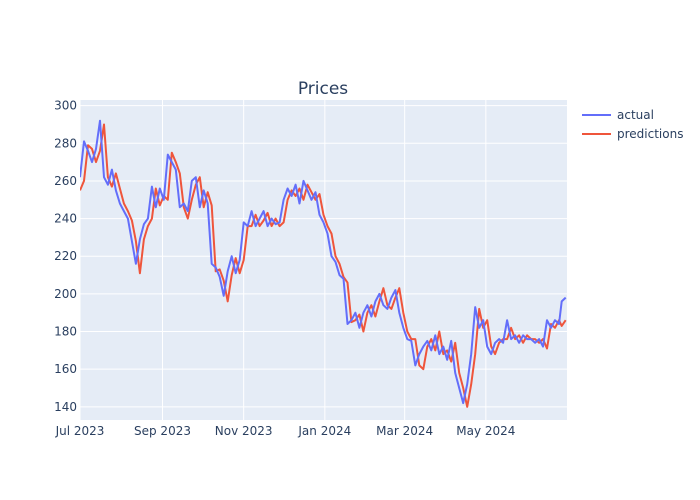 The width and height of the screenshot is (700, 500). What do you see at coordinates (65, 294) in the screenshot?
I see `y-tick-label: 200` at bounding box center [65, 294].